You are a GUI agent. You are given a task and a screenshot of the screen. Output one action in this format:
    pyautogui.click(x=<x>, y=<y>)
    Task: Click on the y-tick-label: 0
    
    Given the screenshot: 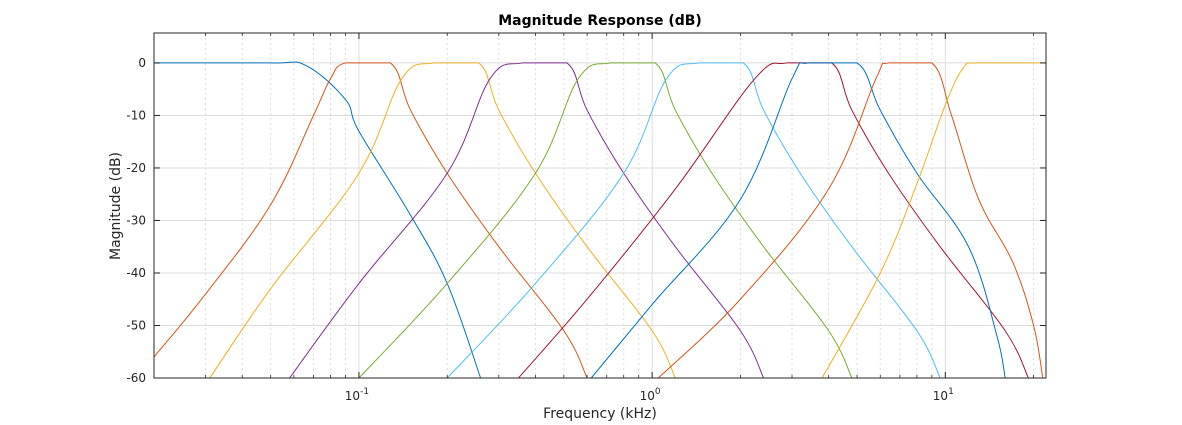 What is the action you would take?
    pyautogui.click(x=142, y=63)
    